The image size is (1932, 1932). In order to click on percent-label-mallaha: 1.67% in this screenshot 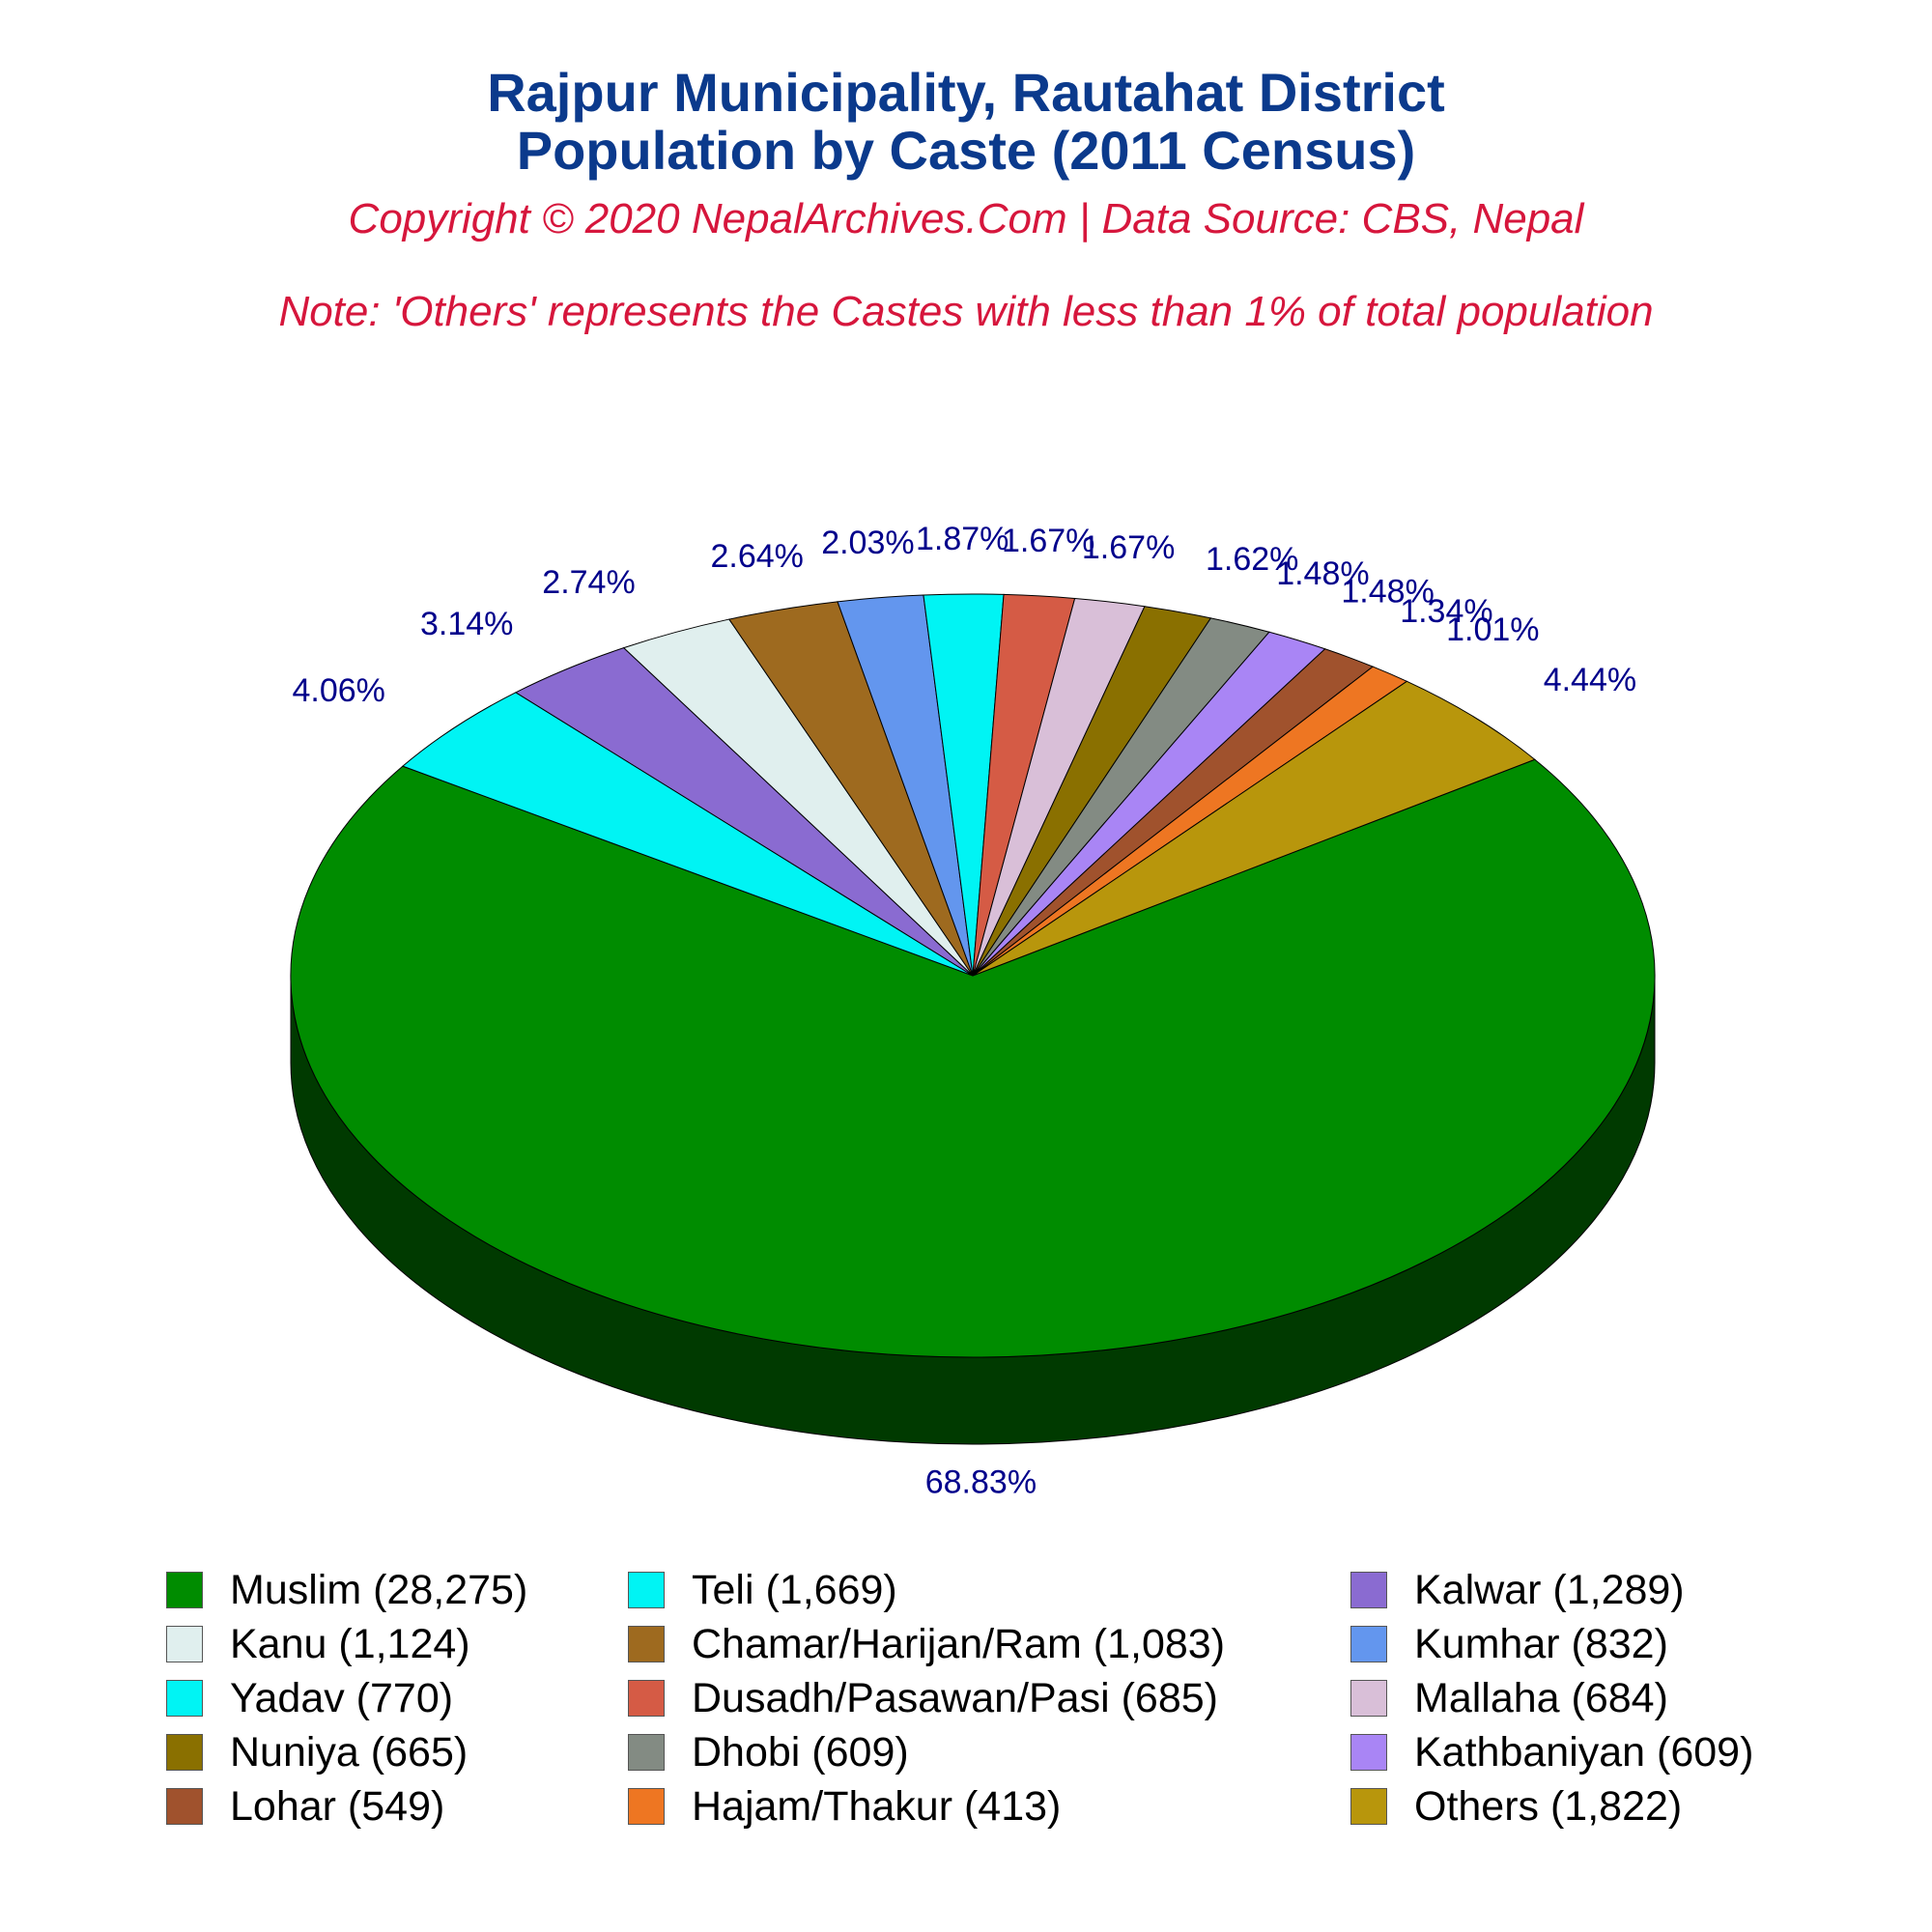, I will do `click(1128, 547)`.